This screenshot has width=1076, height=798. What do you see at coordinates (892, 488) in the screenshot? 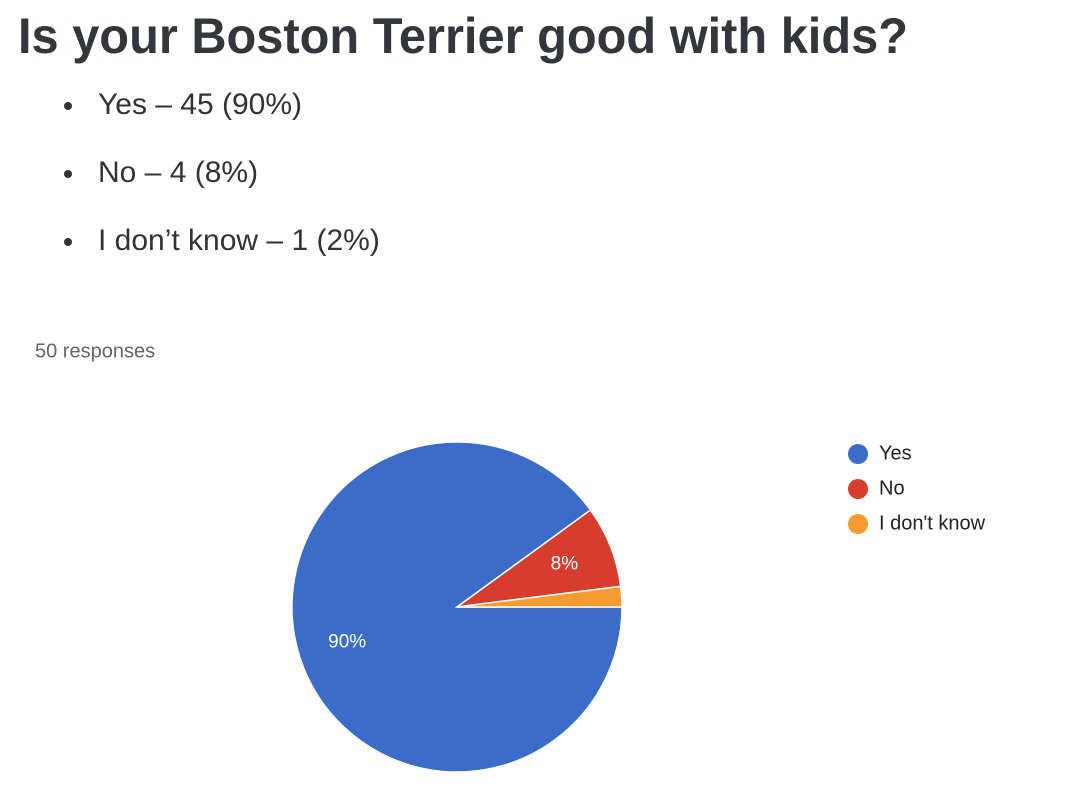
I see `legend-label: No` at bounding box center [892, 488].